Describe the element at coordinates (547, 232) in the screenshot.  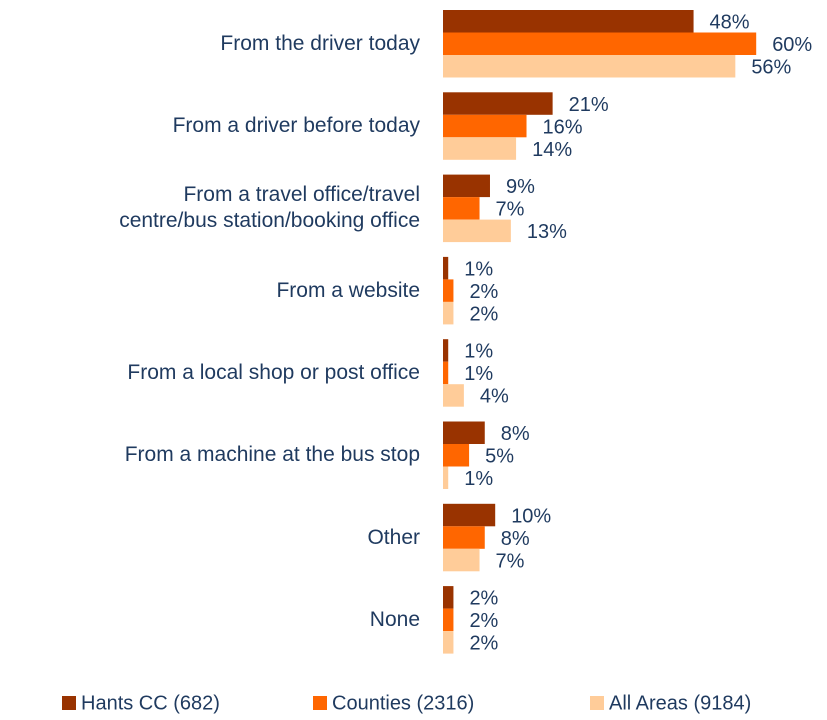
I see `value-label: 13%` at that location.